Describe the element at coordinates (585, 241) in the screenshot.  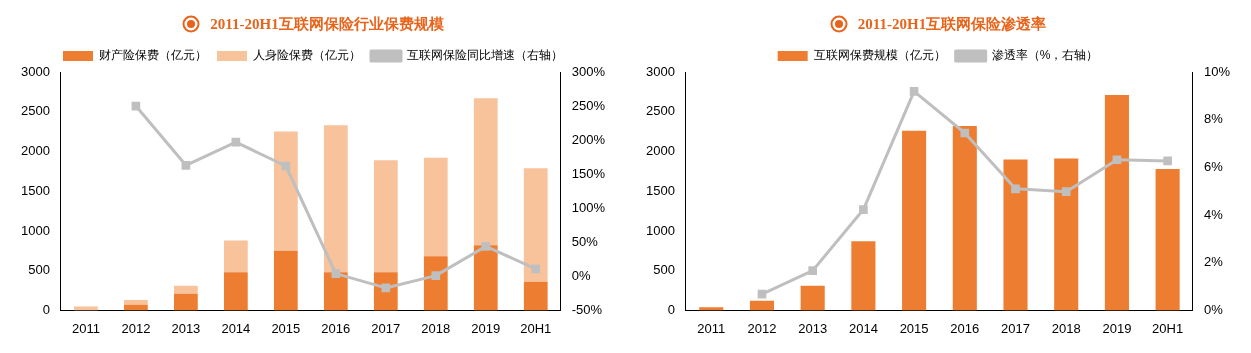
I see `y2-tick-label: 50%` at that location.